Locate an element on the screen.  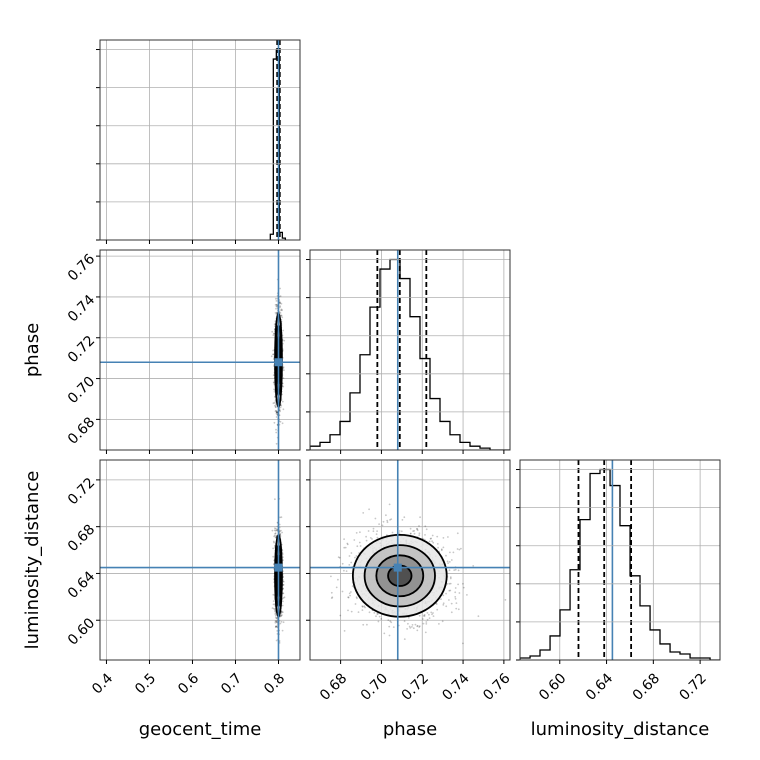
panel-luminosity_distance-luminosity_distance: 0.60 0.64 0.68 0.72 is located at coordinates (618, 581).